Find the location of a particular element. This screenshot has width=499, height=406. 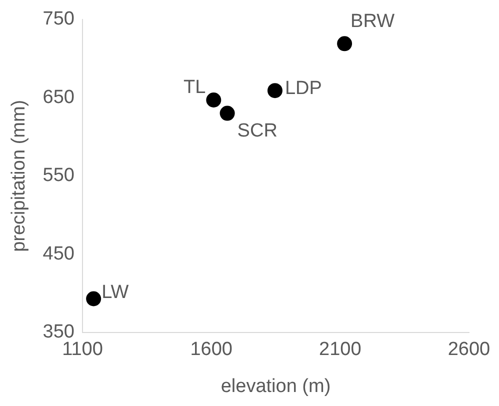

annotation: LW is located at coordinates (115, 292).